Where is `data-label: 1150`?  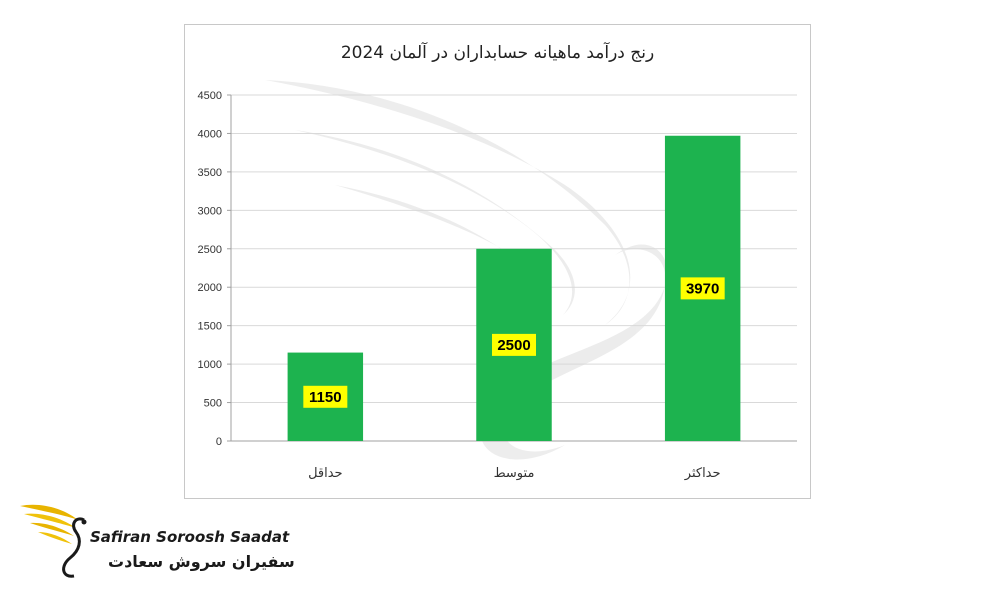
data-label: 1150 is located at coordinates (325, 397).